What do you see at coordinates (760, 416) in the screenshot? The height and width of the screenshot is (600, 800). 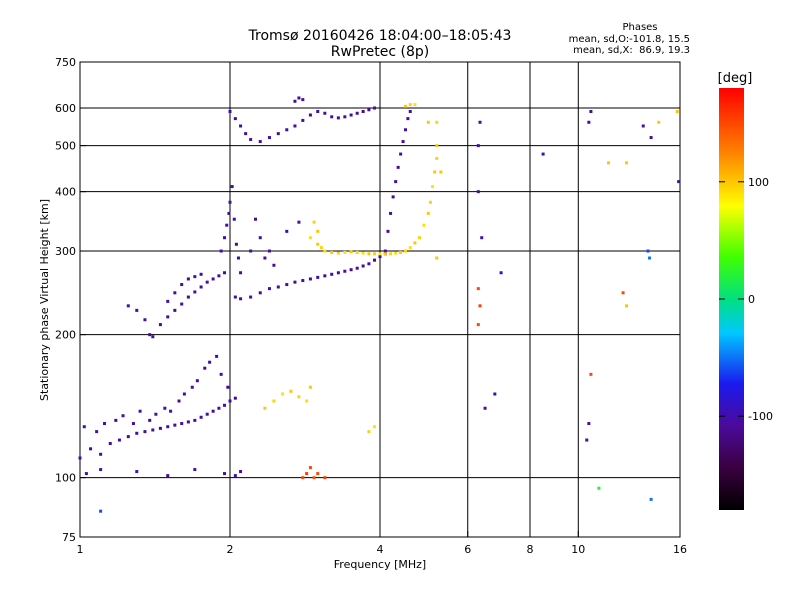 I see `colorbar-tick-label: -100` at bounding box center [760, 416].